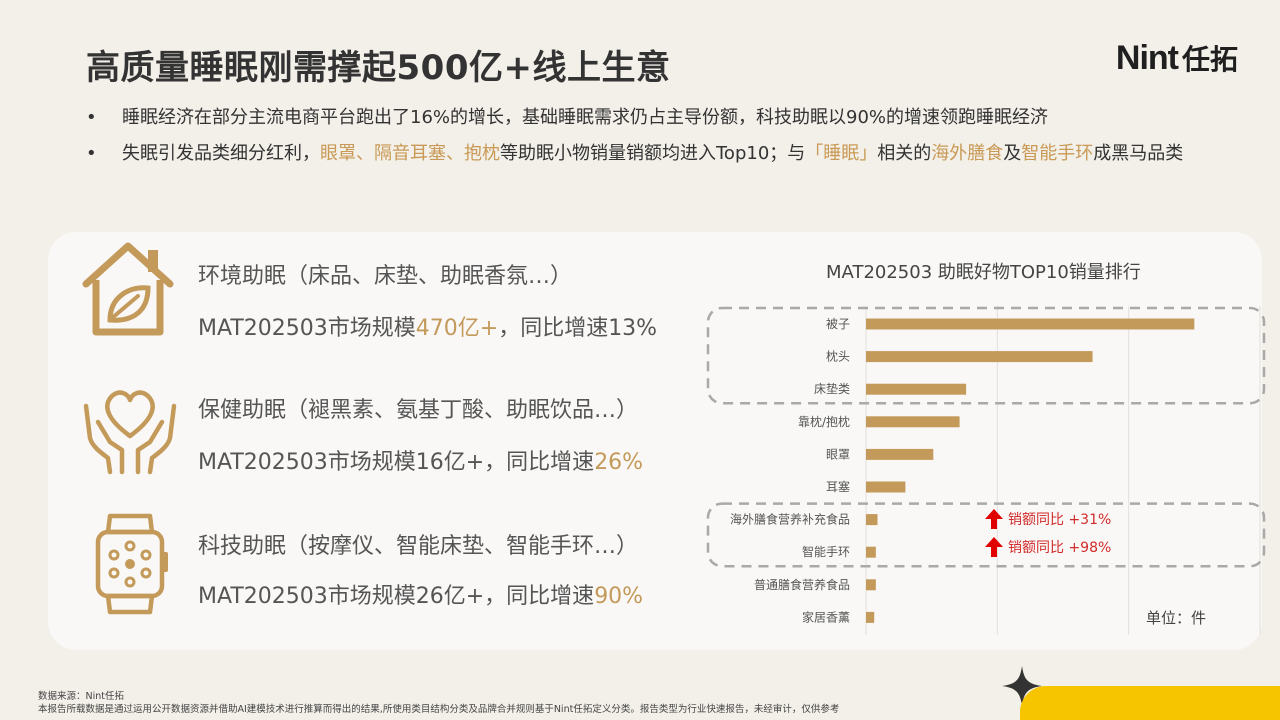 This screenshot has height=720, width=1280. Describe the element at coordinates (832, 388) in the screenshot. I see `category-tick-label: 床垫类` at that location.